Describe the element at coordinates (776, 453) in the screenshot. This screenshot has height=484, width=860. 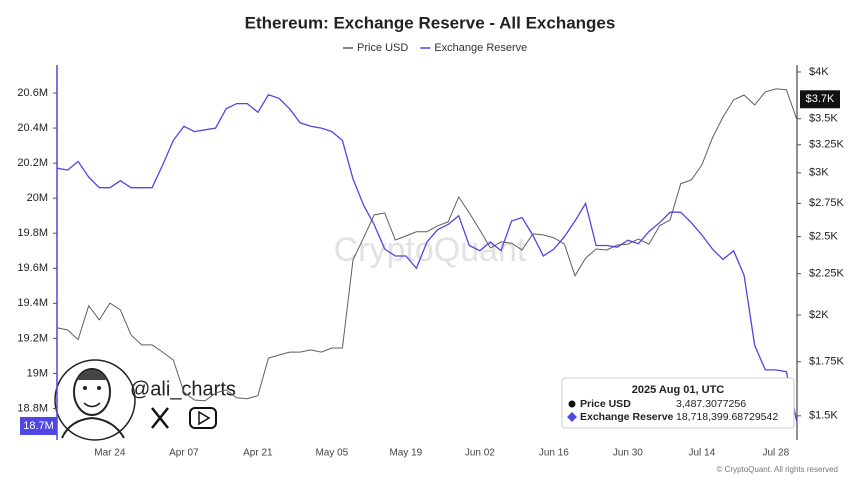
I see `x-tick-label: Jul 28` at that location.